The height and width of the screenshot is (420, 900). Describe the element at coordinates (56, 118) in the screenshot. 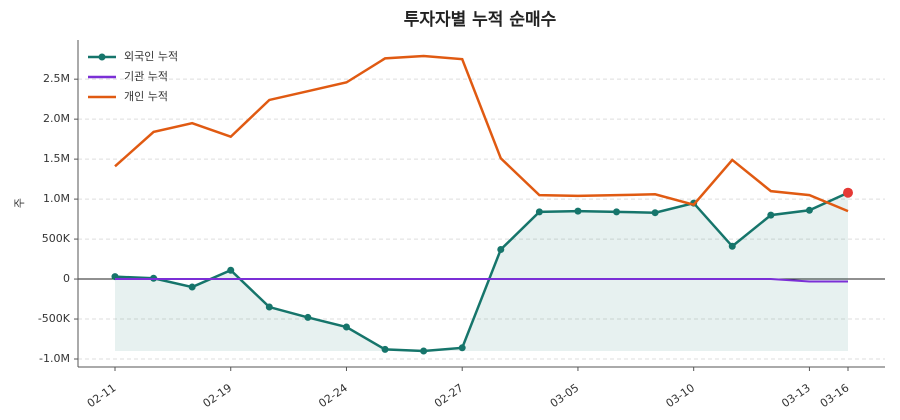

I see `y-tick-label: 2.0M` at that location.